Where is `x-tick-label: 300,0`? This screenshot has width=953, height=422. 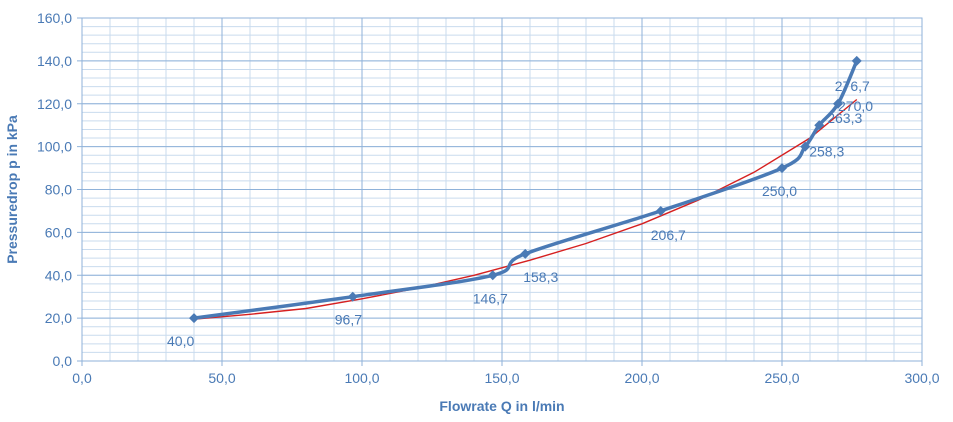 x-tick-label: 300,0 is located at coordinates (921, 378).